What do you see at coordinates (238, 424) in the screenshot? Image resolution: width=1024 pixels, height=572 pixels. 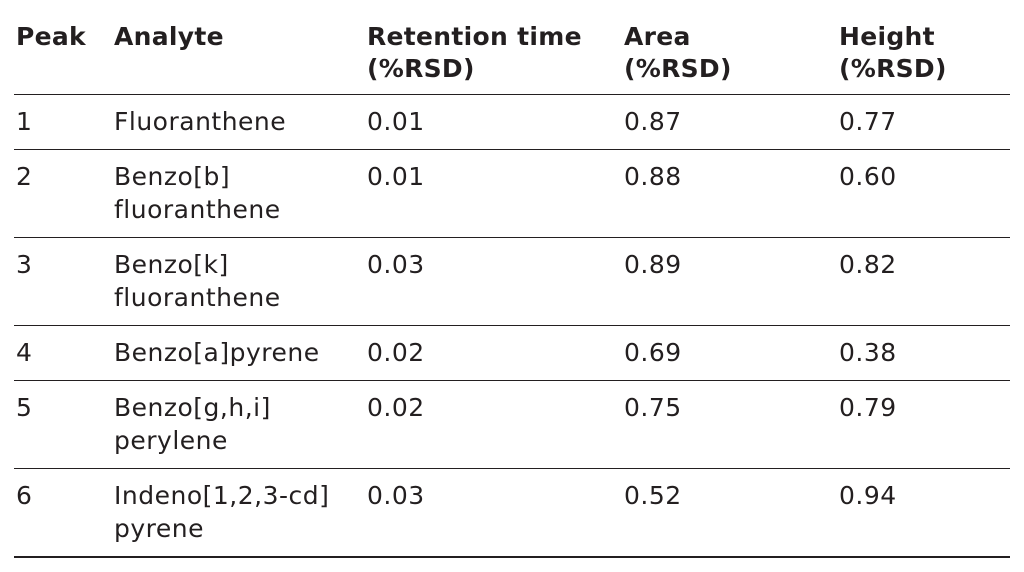 I see `cell-analyte: Benzo[g,h,i] perylene` at bounding box center [238, 424].